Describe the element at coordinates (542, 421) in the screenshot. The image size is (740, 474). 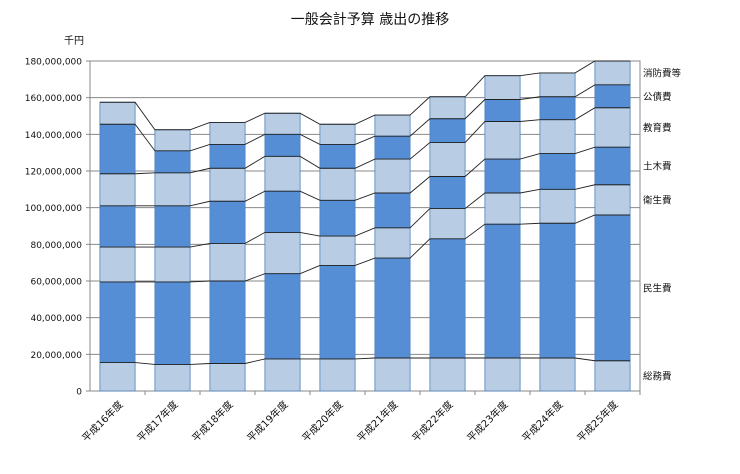
I see `x-tick-label: 平成24年度` at that location.